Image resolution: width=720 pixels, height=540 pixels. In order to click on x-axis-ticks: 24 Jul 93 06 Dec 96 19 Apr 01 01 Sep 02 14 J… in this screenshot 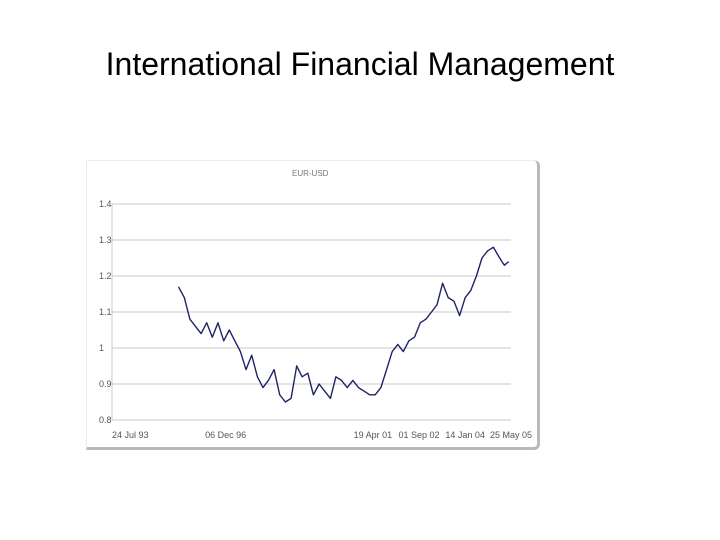, I will do `click(322, 435)`.